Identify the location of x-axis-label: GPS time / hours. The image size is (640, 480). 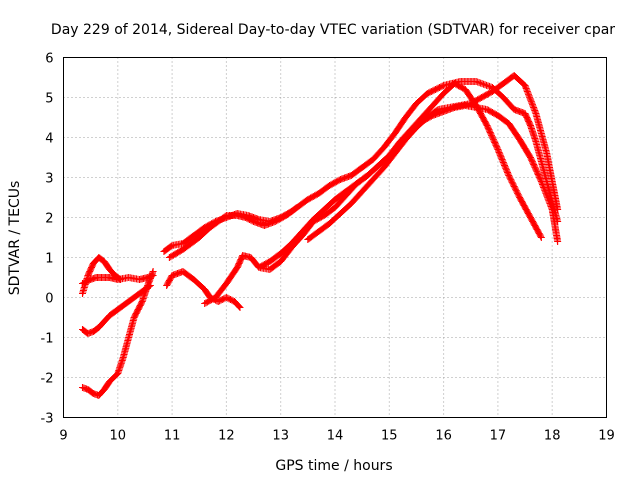
(333, 466).